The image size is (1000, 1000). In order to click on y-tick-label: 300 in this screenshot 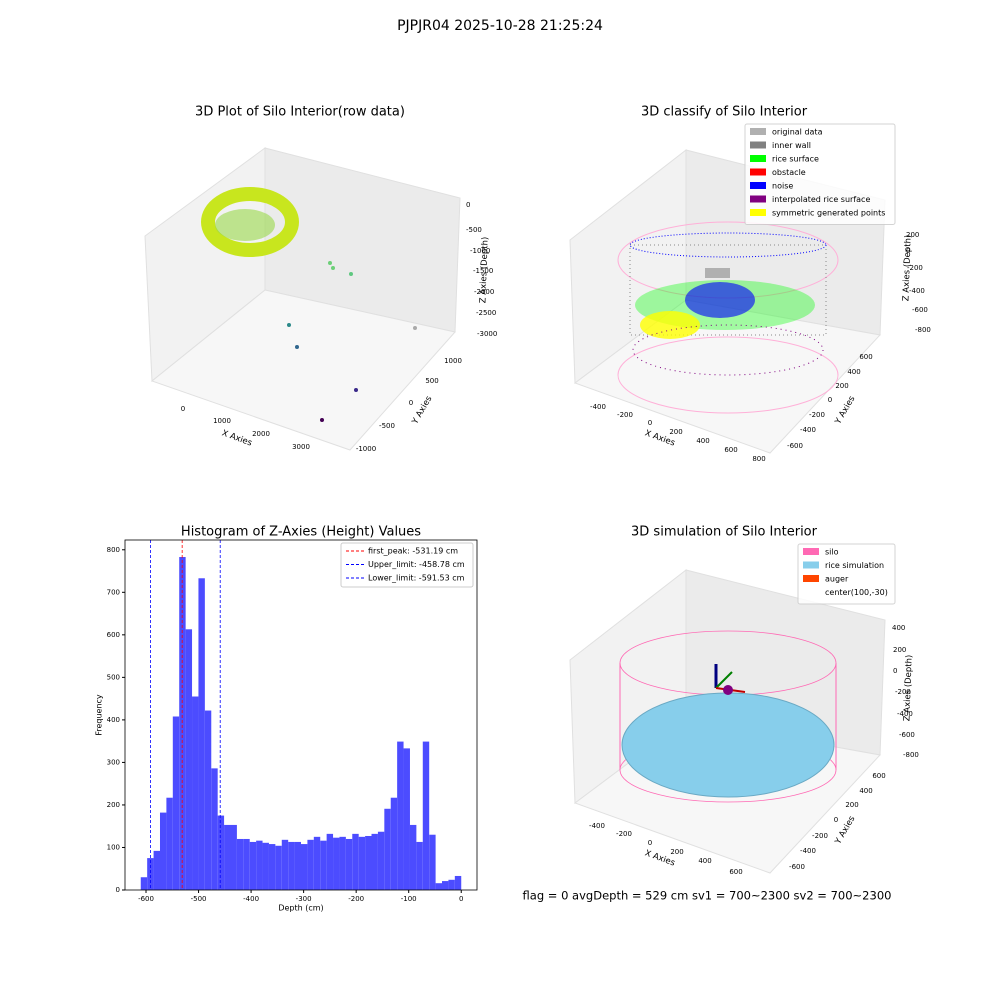, I will do `click(113, 762)`.